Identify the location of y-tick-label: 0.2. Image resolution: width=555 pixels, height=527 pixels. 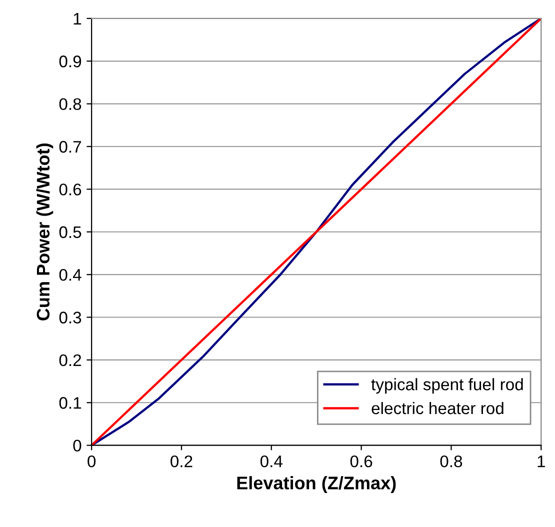
(70, 360).